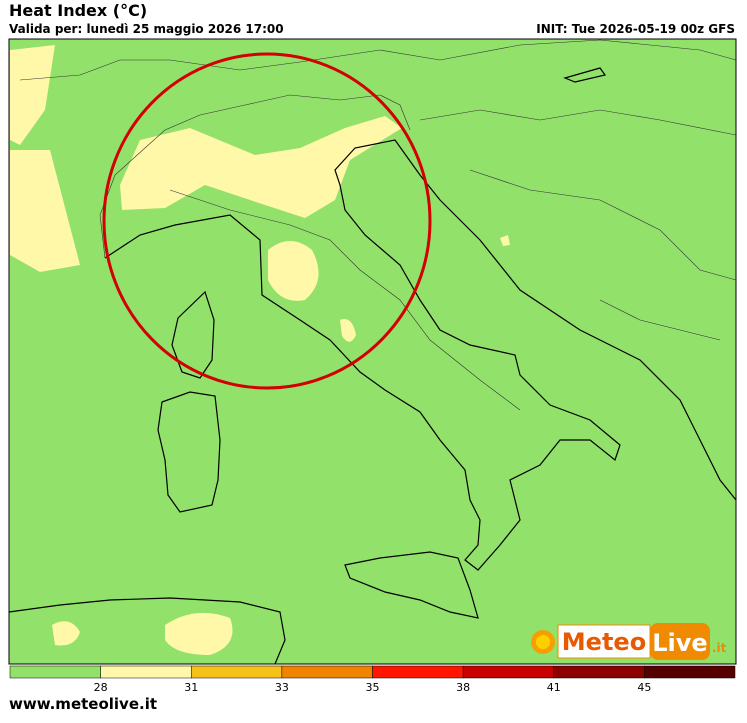  I want to click on logo-text: Live, so click(679, 643).